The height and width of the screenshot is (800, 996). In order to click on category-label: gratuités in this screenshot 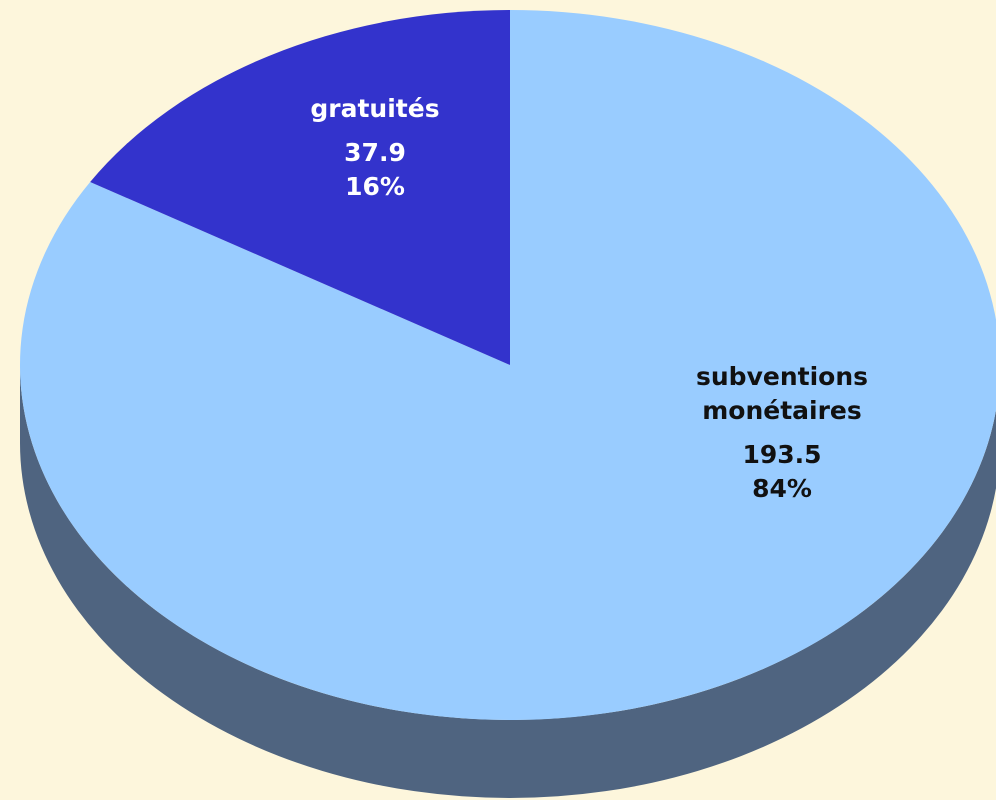, I will do `click(375, 108)`.